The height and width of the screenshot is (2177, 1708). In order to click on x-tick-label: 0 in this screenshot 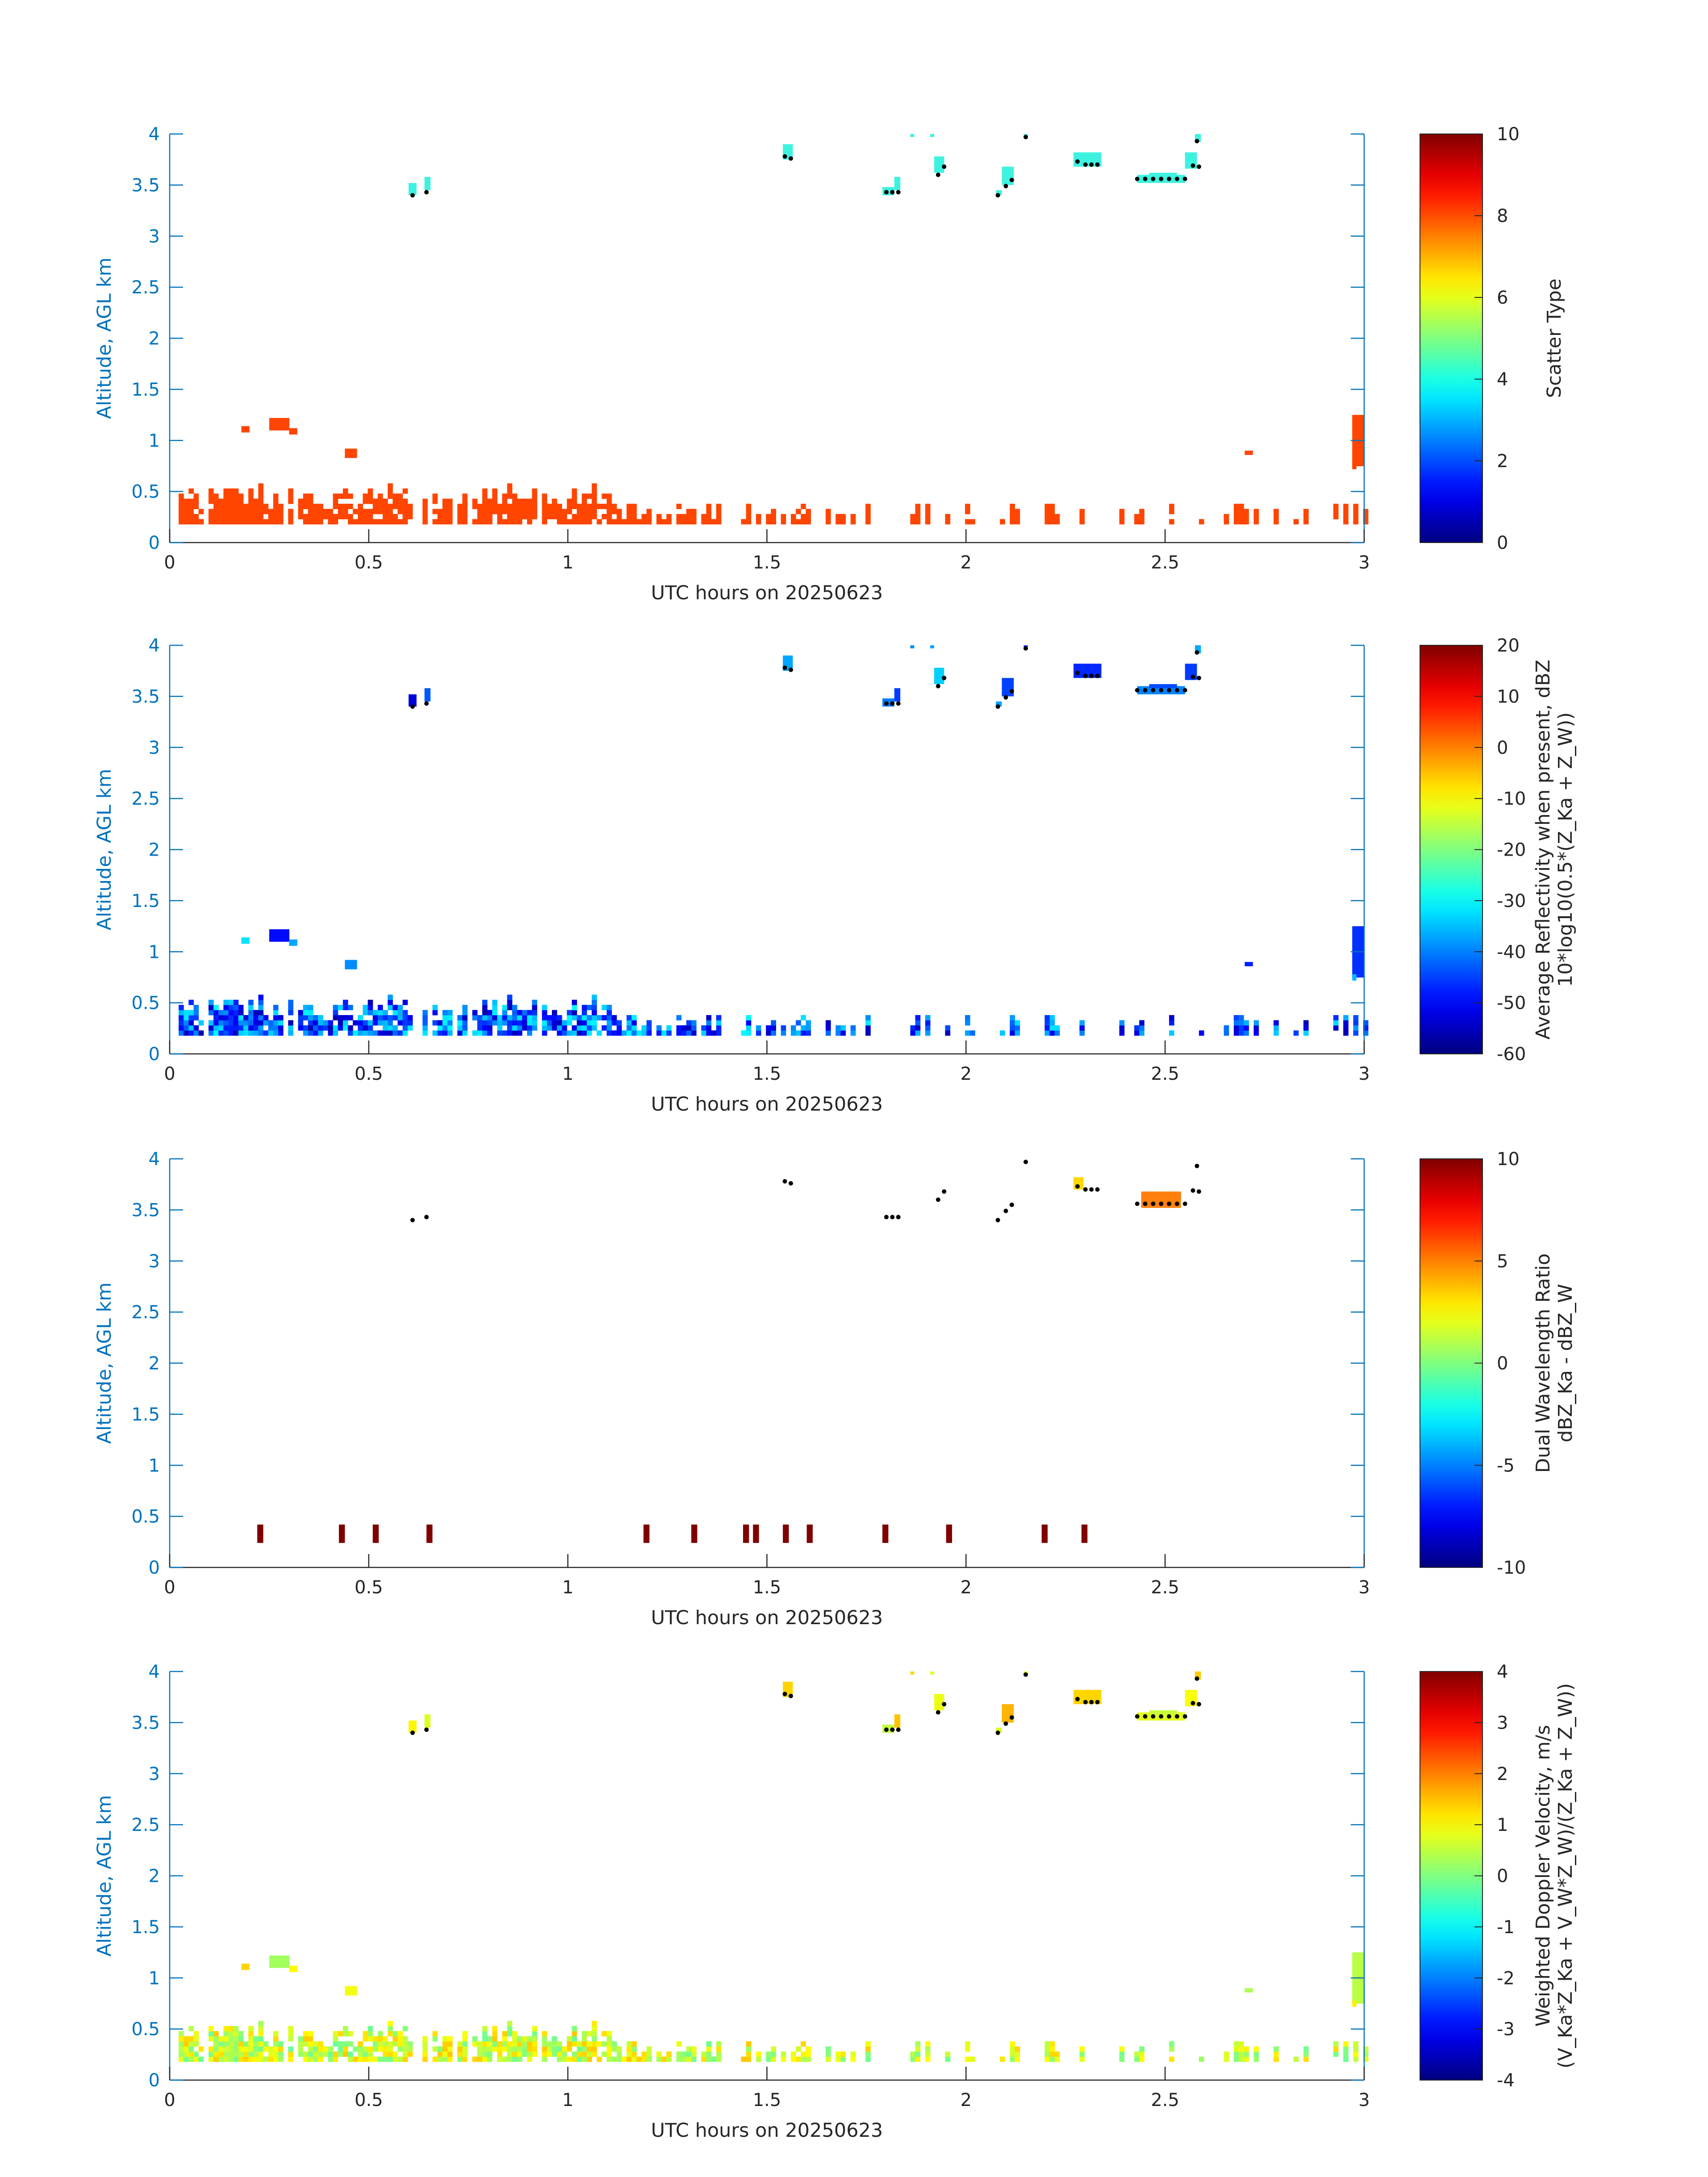, I will do `click(169, 1587)`.